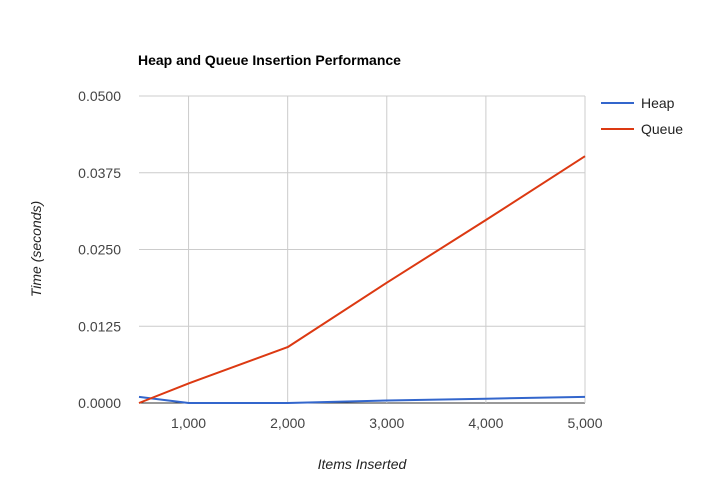 This screenshot has width=726, height=499. What do you see at coordinates (584, 423) in the screenshot?
I see `x-tick-label: 5,000` at bounding box center [584, 423].